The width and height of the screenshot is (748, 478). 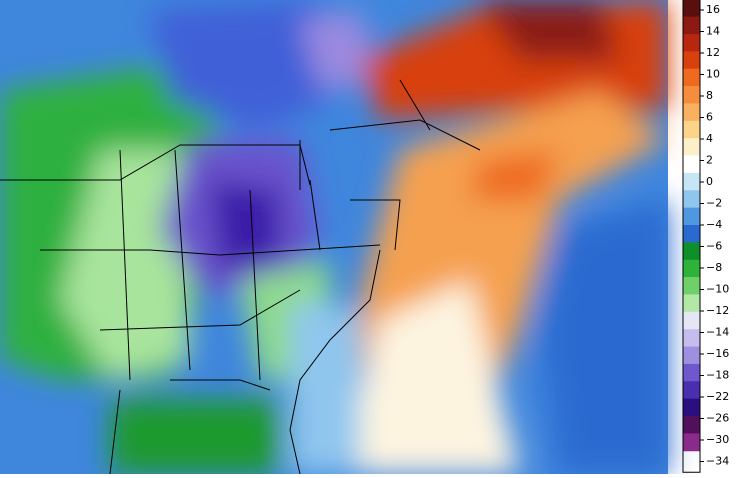 What do you see at coordinates (709, 181) in the screenshot?
I see `colorbar-tick-label: 0` at bounding box center [709, 181].